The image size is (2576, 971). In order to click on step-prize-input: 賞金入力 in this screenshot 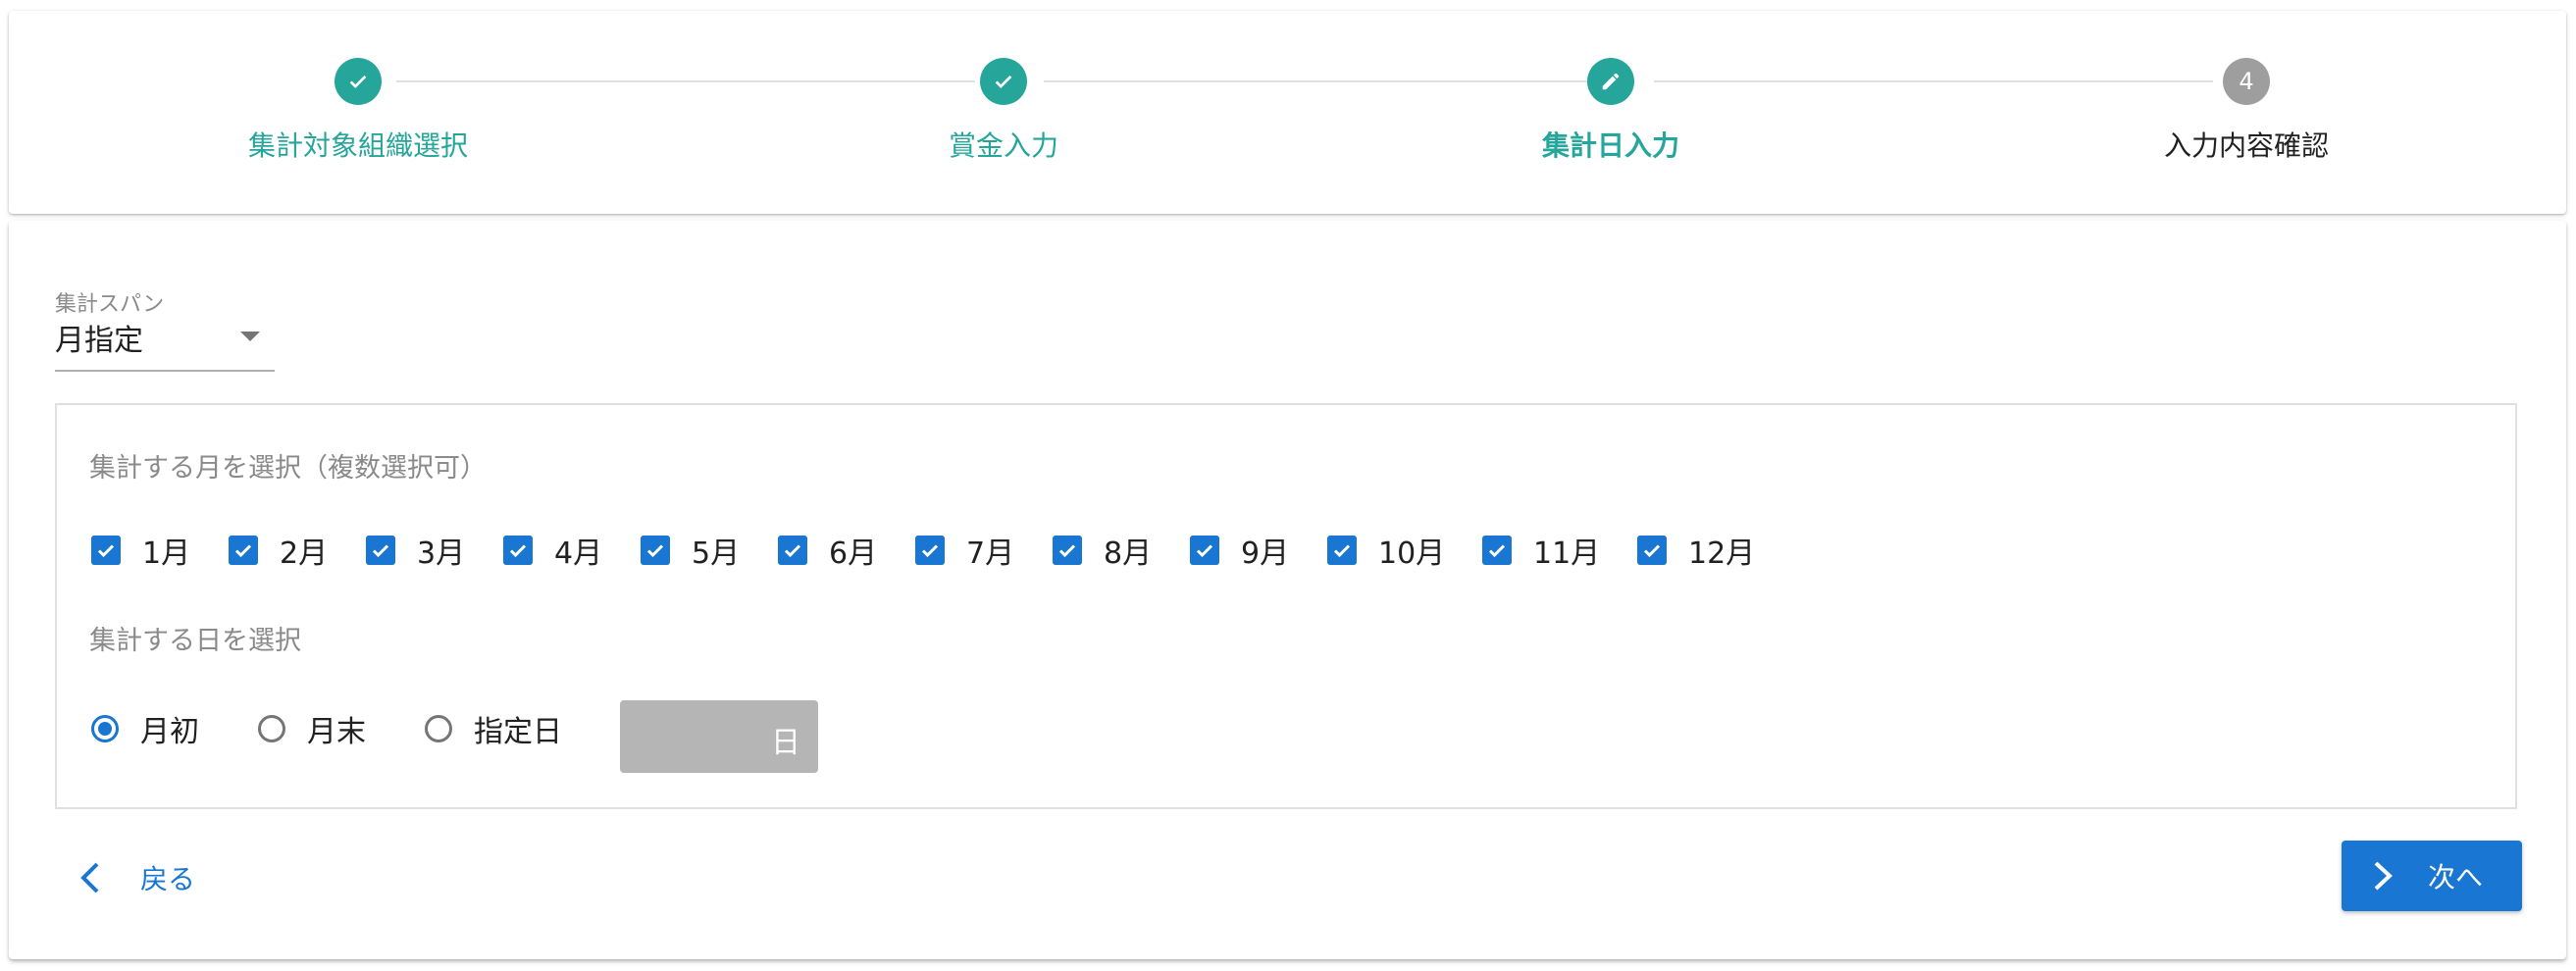, I will do `click(1003, 109)`.